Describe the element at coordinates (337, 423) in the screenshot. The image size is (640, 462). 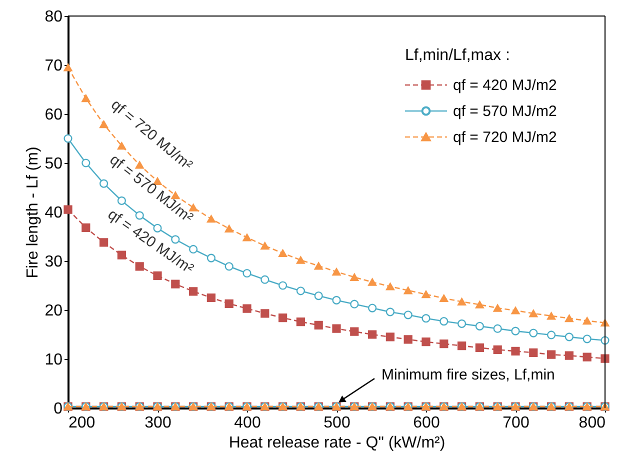
I see `x-tick-label: 500` at that location.